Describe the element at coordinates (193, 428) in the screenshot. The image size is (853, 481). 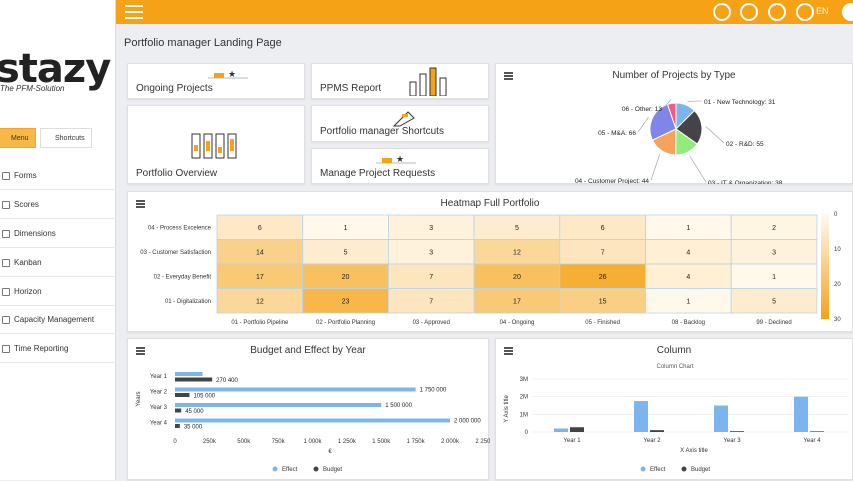
I see `budget-data-label: 35 000` at that location.